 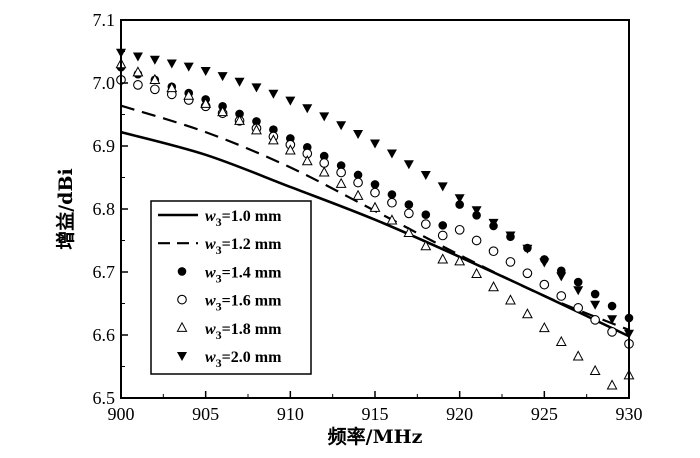 I want to click on legend-item: w3=2.0 mm, so click(x=229, y=359).